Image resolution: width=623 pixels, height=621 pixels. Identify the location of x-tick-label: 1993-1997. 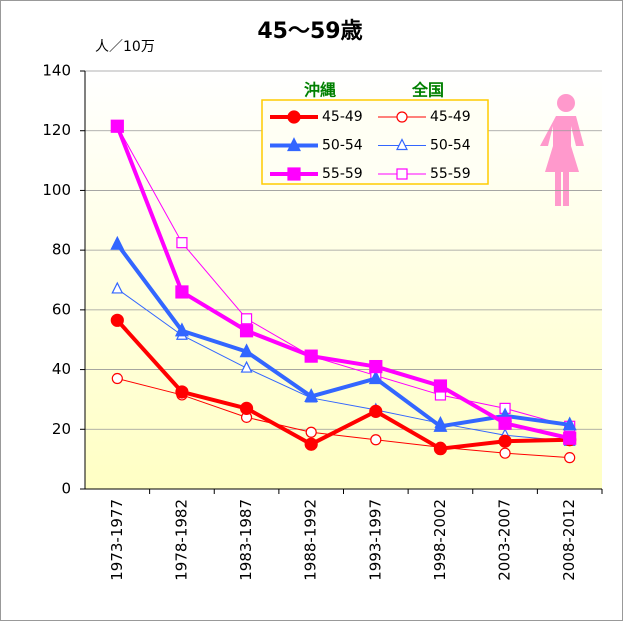
(375, 540).